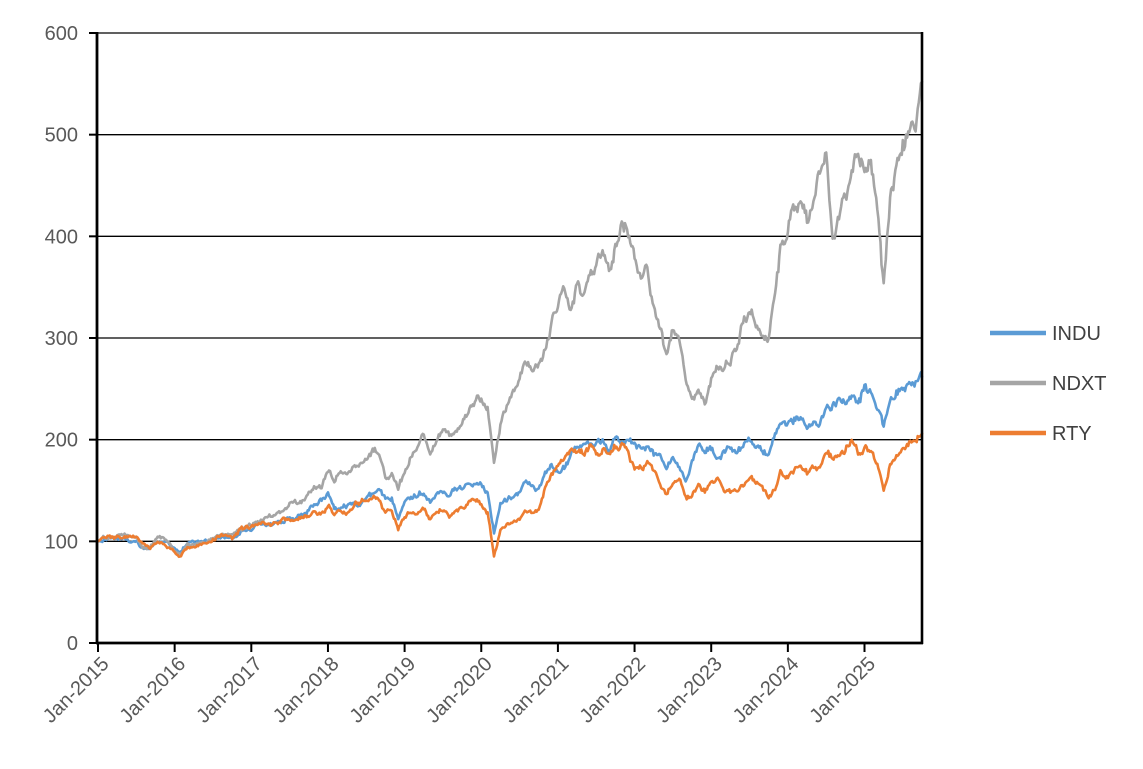 The height and width of the screenshot is (769, 1143). What do you see at coordinates (536, 690) in the screenshot?
I see `x-tick-label: Jan-2021` at bounding box center [536, 690].